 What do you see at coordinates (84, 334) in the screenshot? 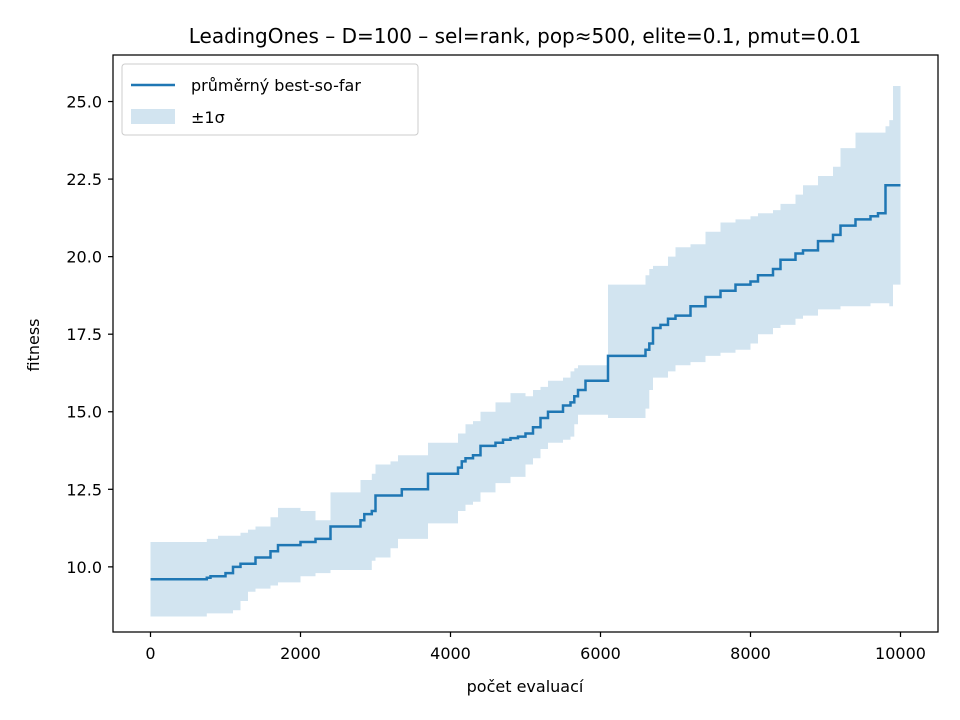
I see `y-tick-label: 17.5` at bounding box center [84, 334].